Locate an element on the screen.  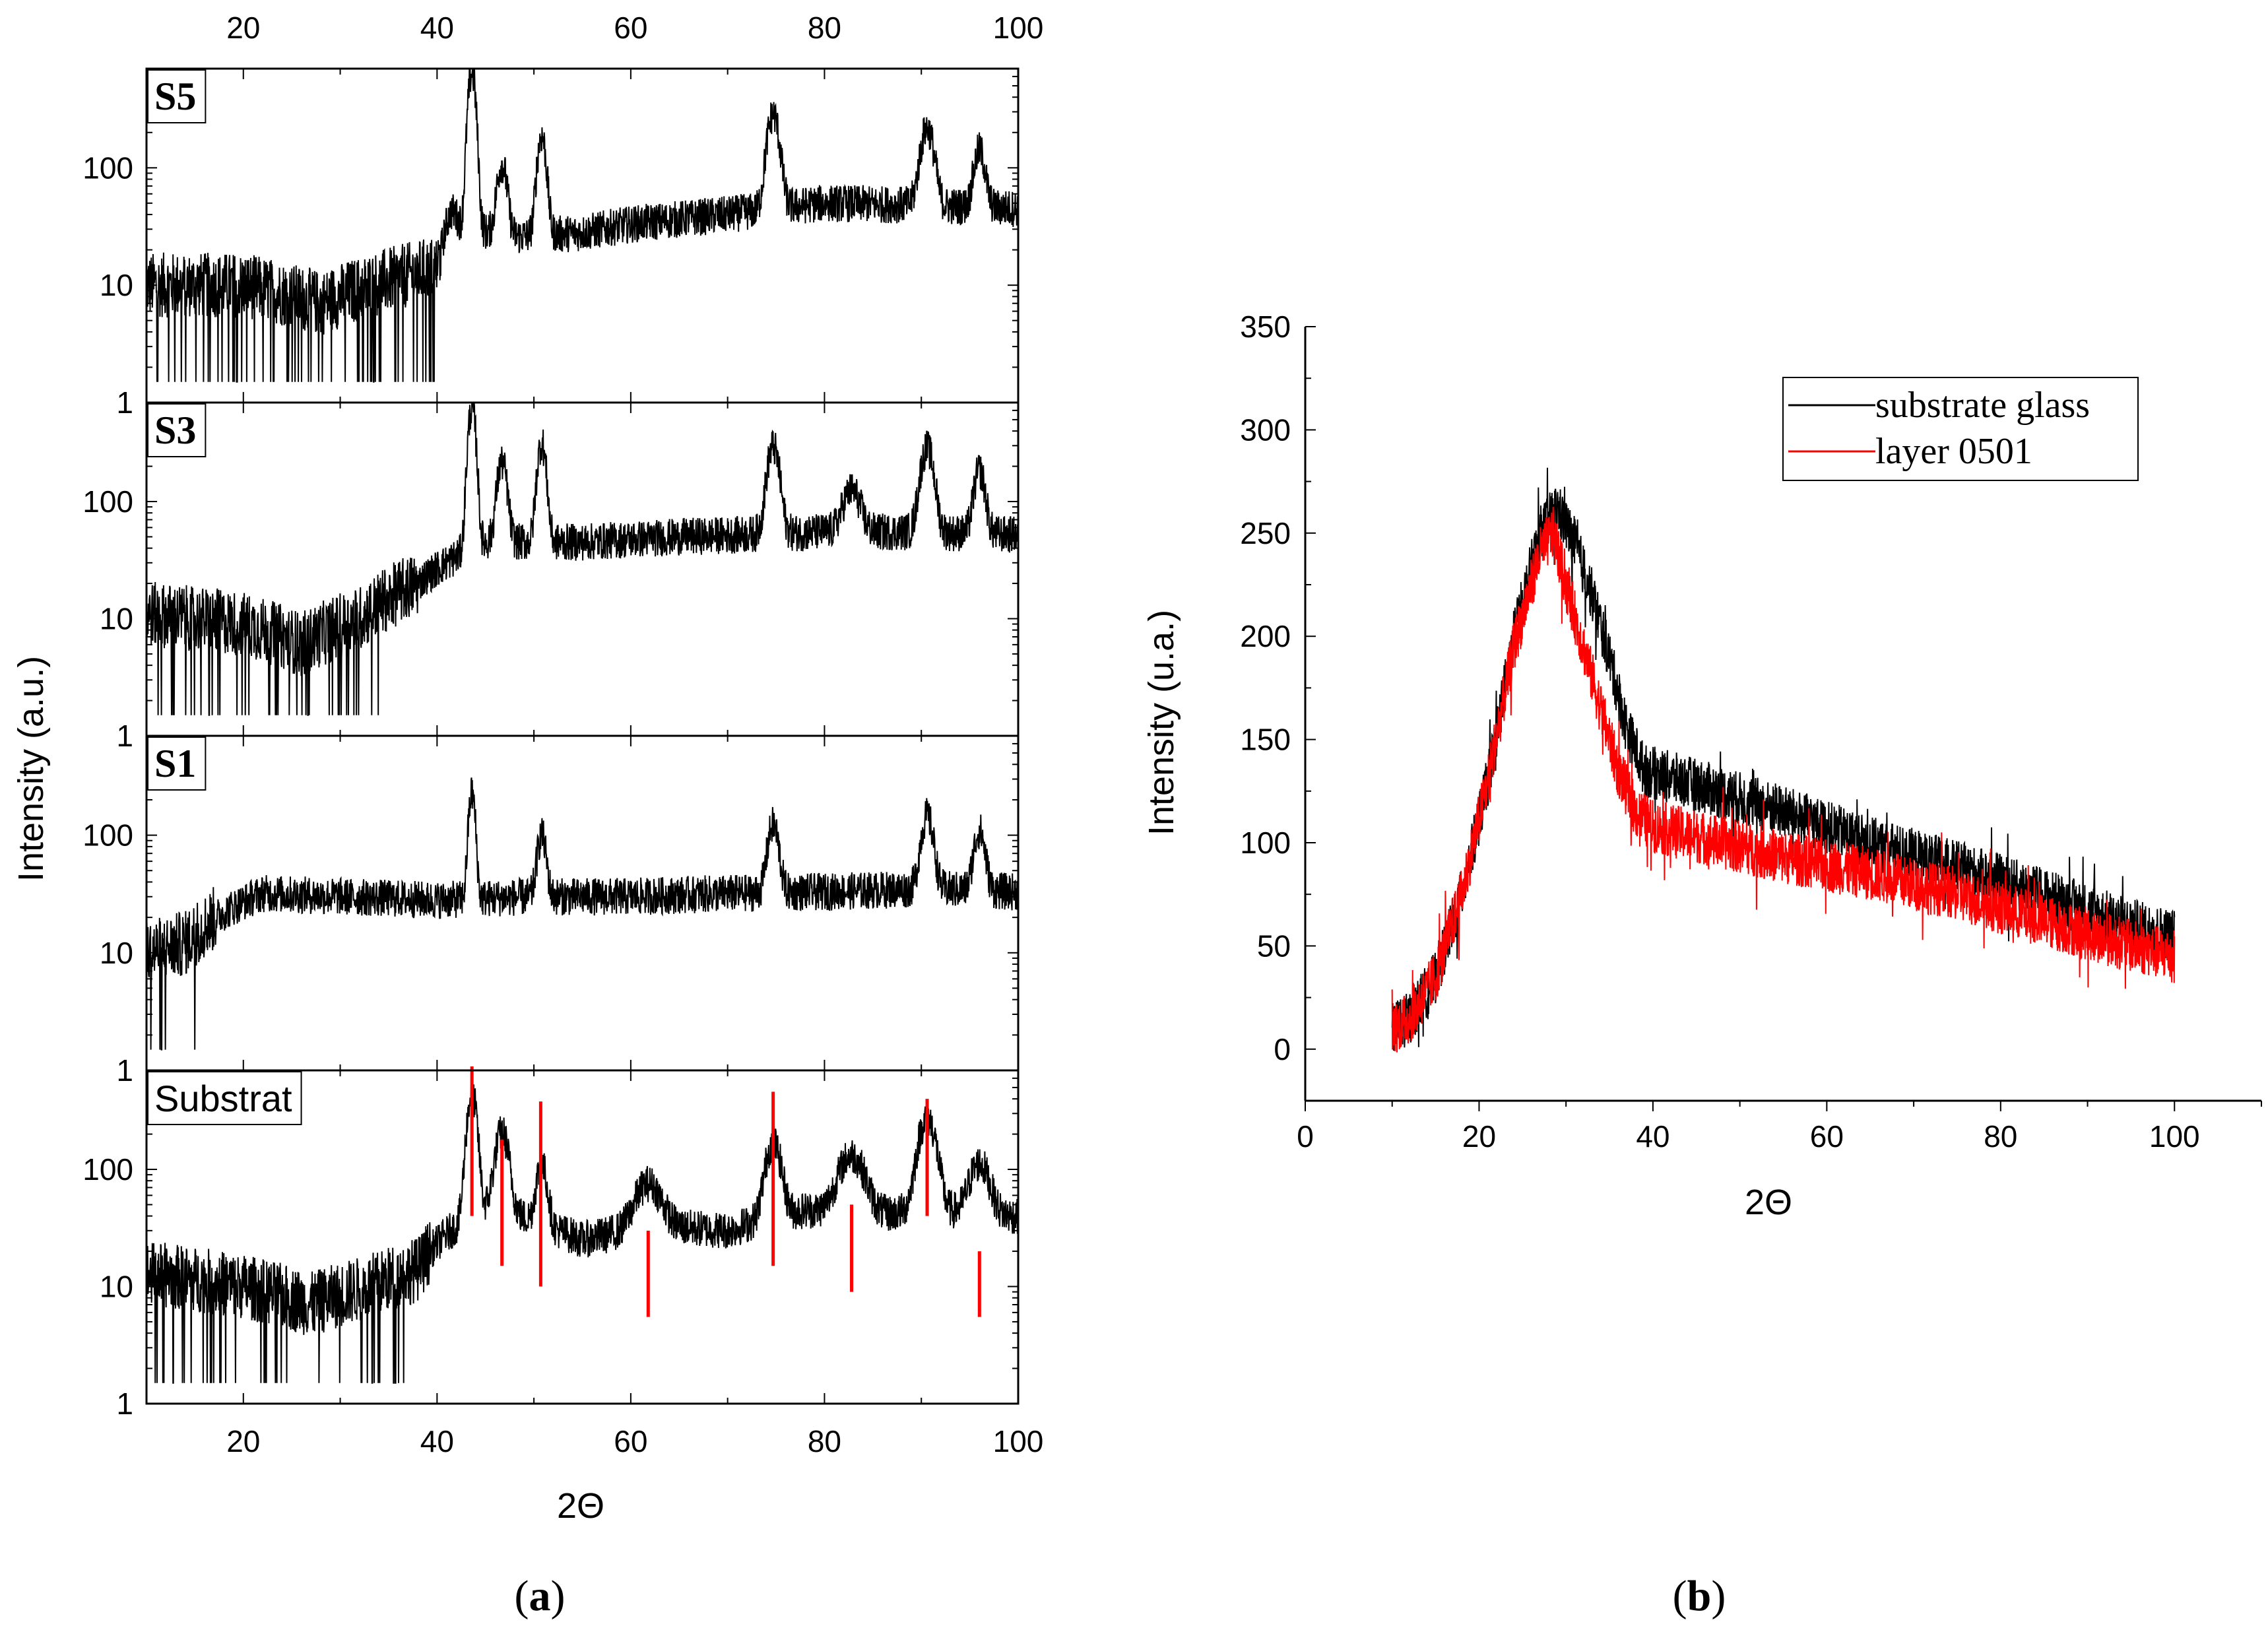
chart-a-top-xtick-label: 100 is located at coordinates (1019, 28).